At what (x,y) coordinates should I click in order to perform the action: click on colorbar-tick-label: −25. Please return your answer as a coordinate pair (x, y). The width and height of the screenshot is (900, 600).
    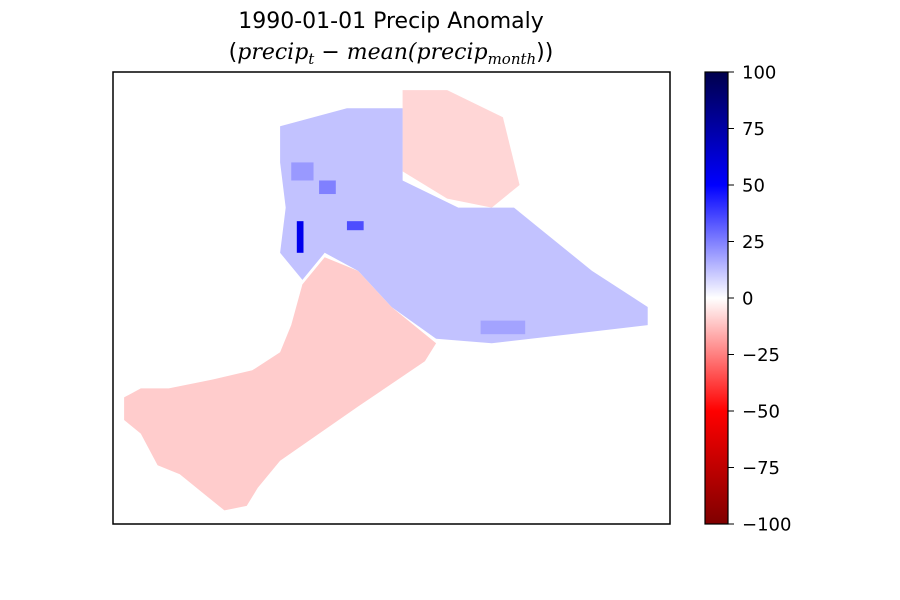
    Looking at the image, I should click on (761, 355).